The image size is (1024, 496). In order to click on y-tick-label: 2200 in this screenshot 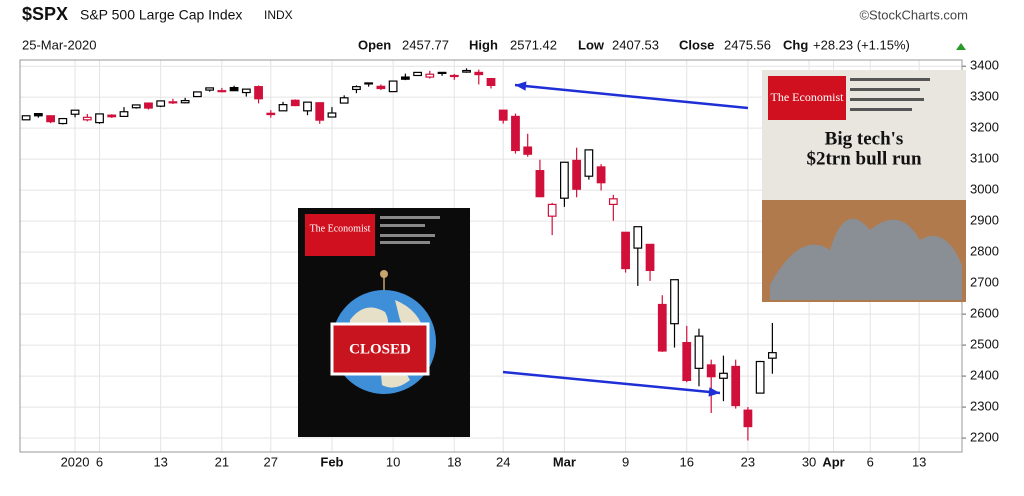, I will do `click(984, 436)`.